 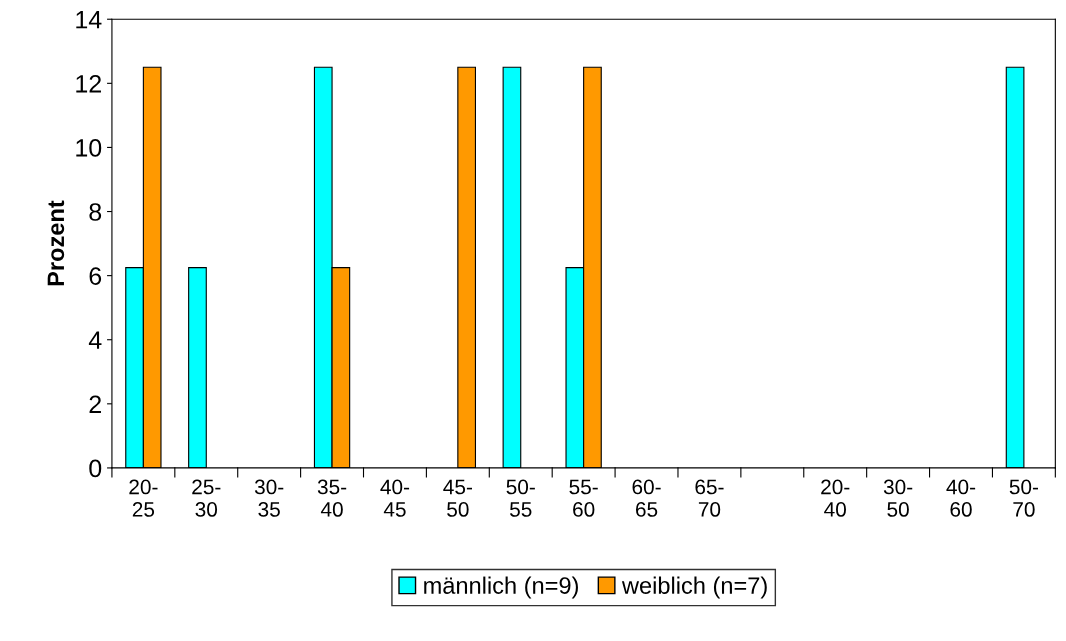 What do you see at coordinates (1024, 498) in the screenshot?
I see `x-tick-label: 50- 70` at bounding box center [1024, 498].